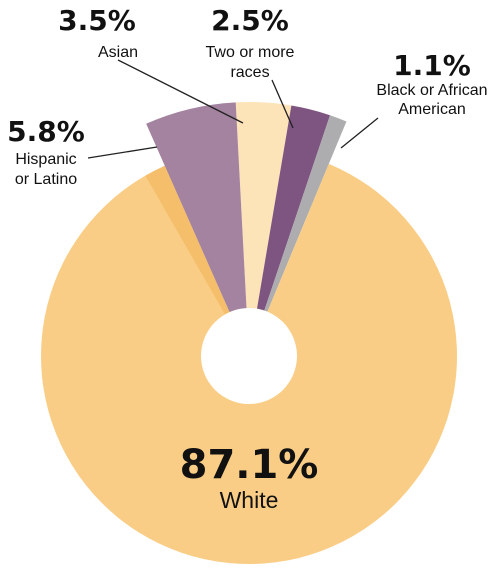  What do you see at coordinates (118, 52) in the screenshot?
I see `category-label-asian: Asian` at bounding box center [118, 52].